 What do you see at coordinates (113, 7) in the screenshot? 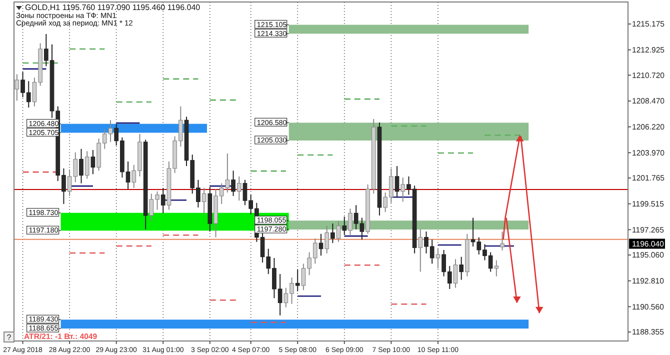
I see `chart-title: GOLD,H1 1195.760 1197.090 1195.460 1196.040` at bounding box center [113, 7].